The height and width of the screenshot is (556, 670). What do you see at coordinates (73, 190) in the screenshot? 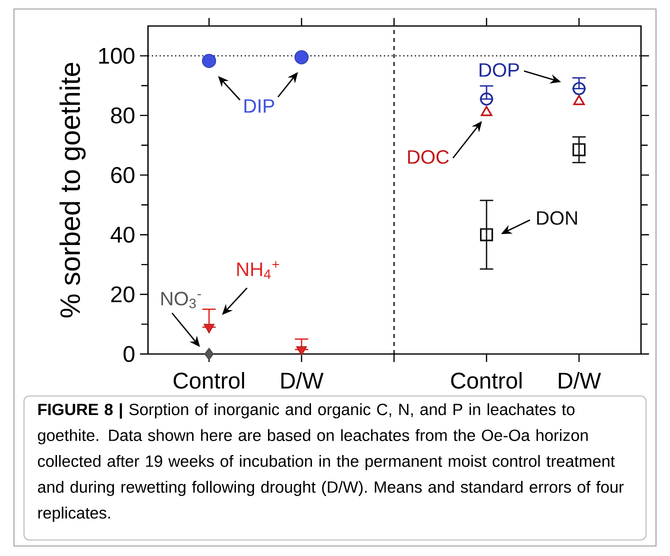
I see `y-axis-title: % sorbed to goethite` at bounding box center [73, 190].